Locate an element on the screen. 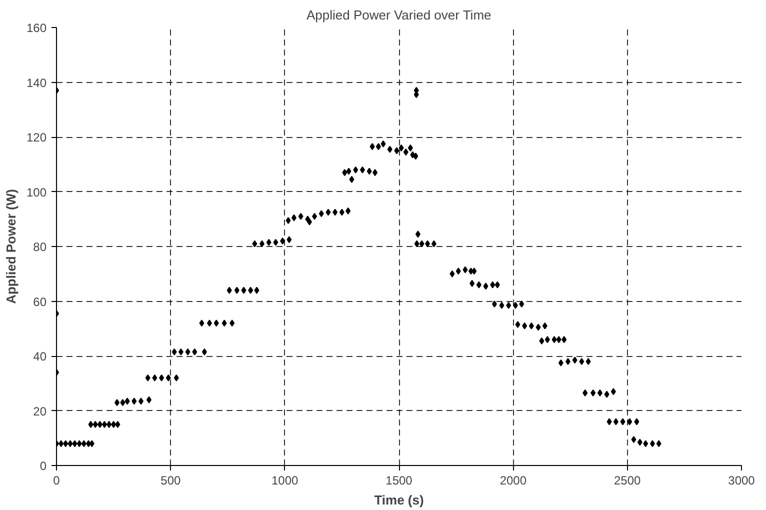 The height and width of the screenshot is (510, 766). y-tick-label: 160 is located at coordinates (36, 28).